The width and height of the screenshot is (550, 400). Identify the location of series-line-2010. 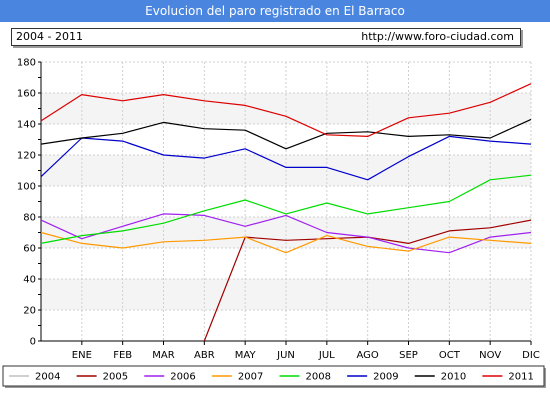
(286, 134).